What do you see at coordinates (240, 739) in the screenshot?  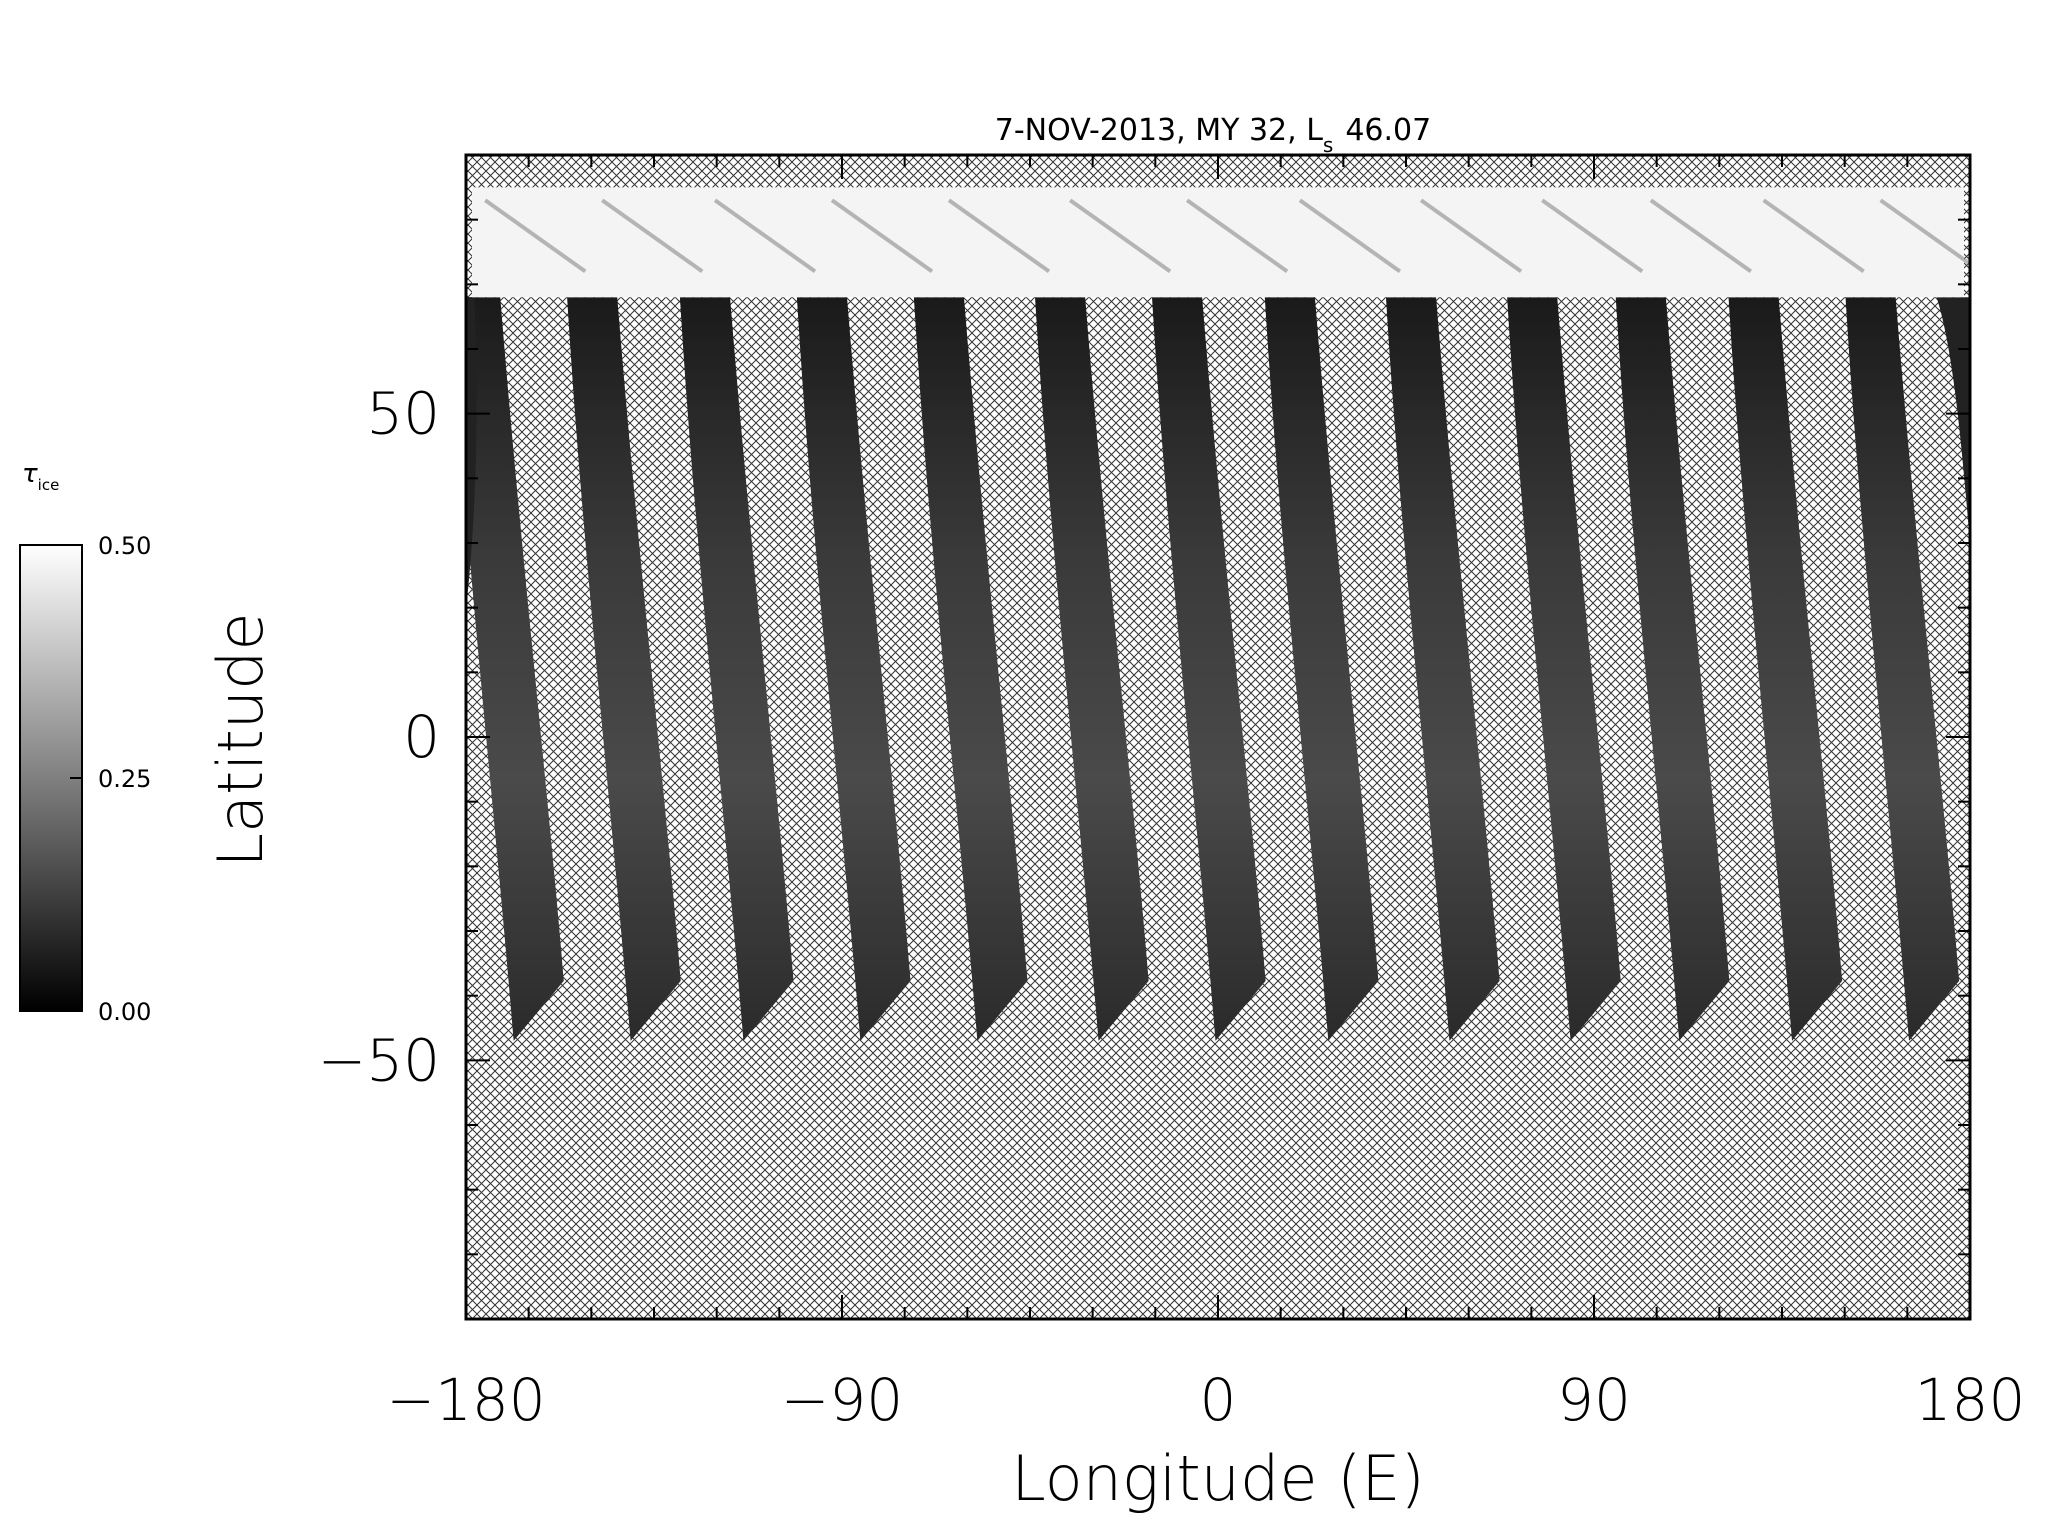 I see `y-axis-label: Latitude` at bounding box center [240, 739].